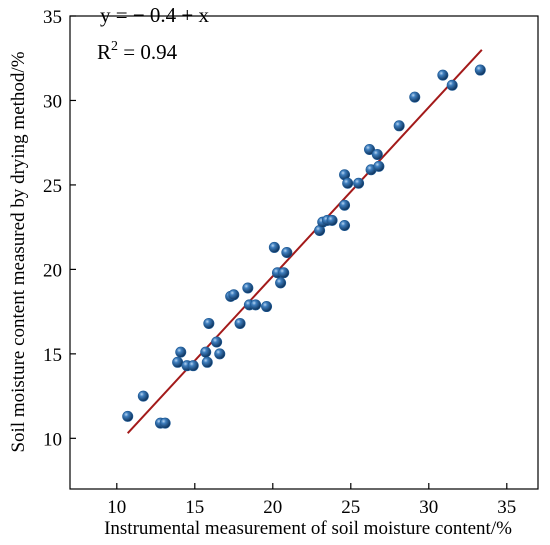 The image size is (550, 545). What do you see at coordinates (52, 355) in the screenshot?
I see `y-tick-label: 15` at bounding box center [52, 355].